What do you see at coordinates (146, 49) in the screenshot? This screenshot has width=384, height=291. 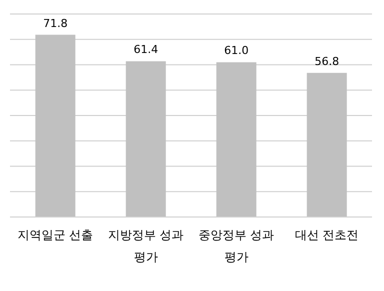 I see `data-label: 61.4` at bounding box center [146, 49].